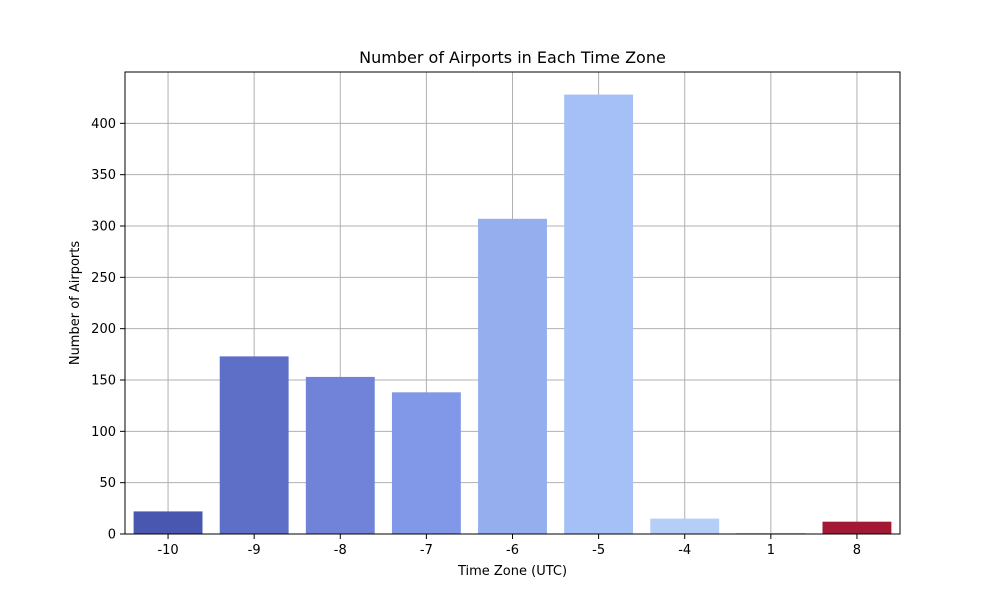 This screenshot has width=1000, height=600. Describe the element at coordinates (512, 376) in the screenshot. I see `bar--6` at that location.